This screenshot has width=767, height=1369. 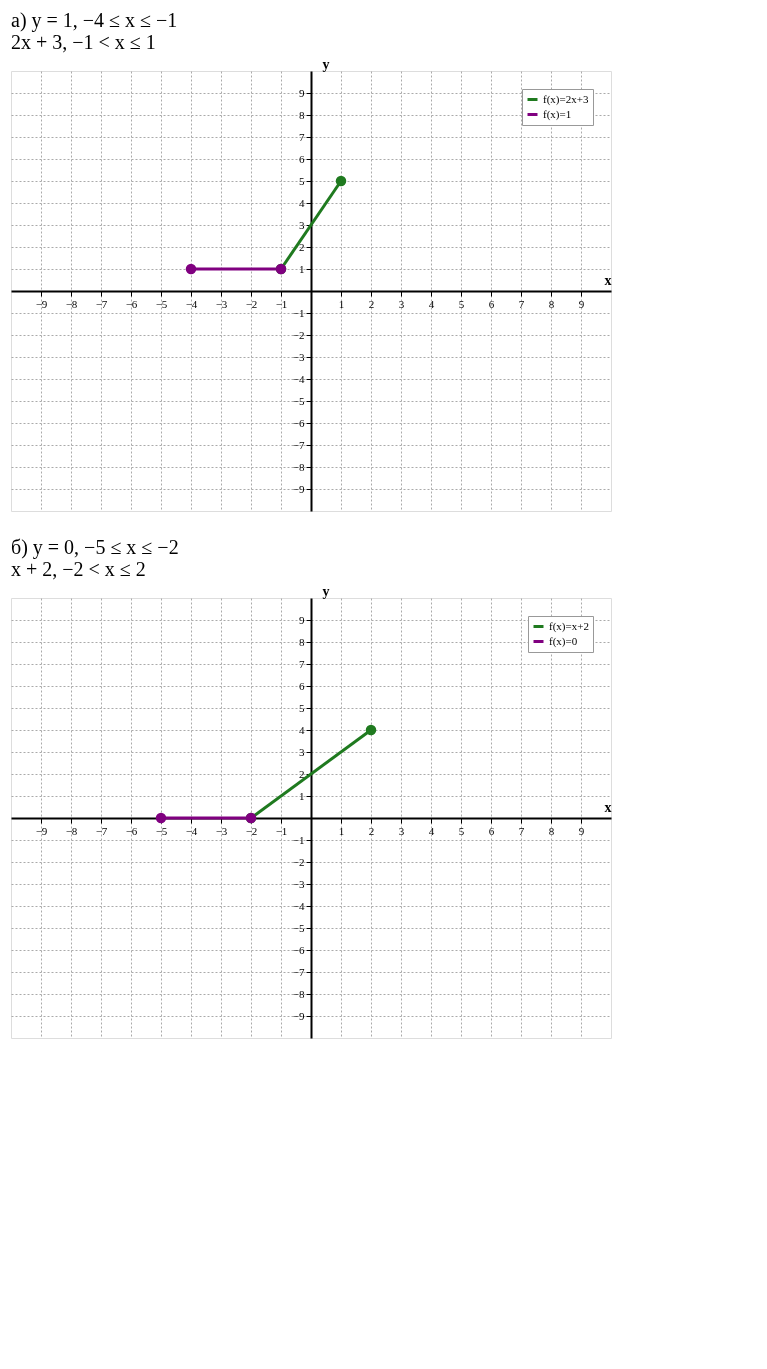 What do you see at coordinates (94, 20) in the screenshot?
I see `chart-title: а) y = 1, −4 ≤ x ≤ −1` at bounding box center [94, 20].